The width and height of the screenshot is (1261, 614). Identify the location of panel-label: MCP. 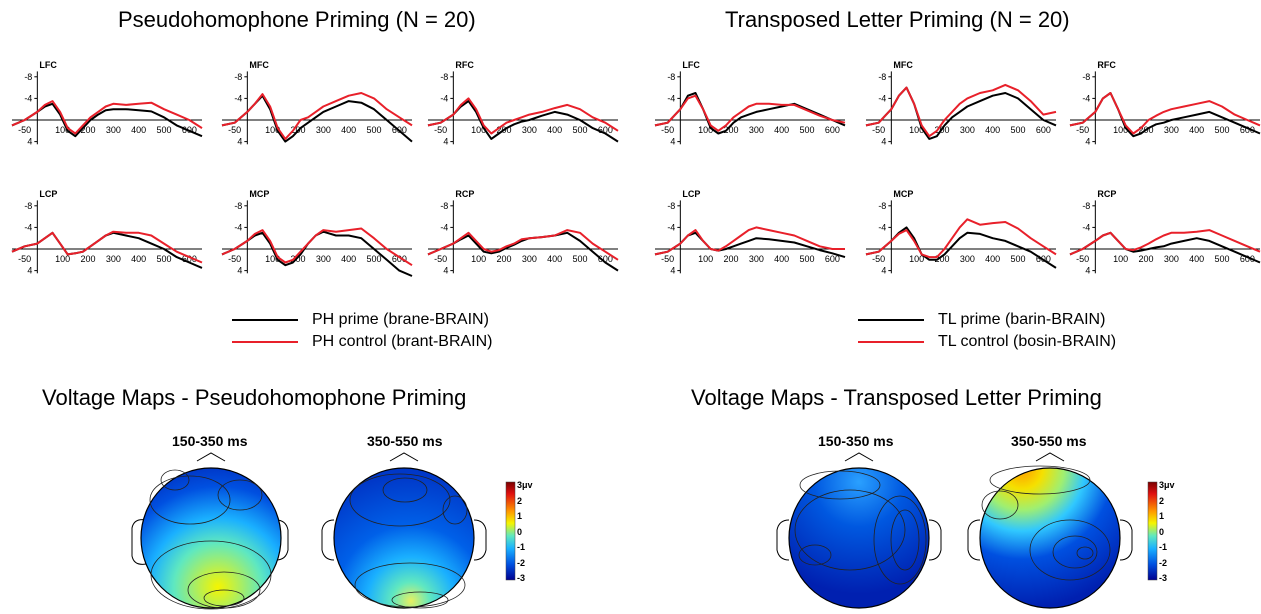
(259, 194).